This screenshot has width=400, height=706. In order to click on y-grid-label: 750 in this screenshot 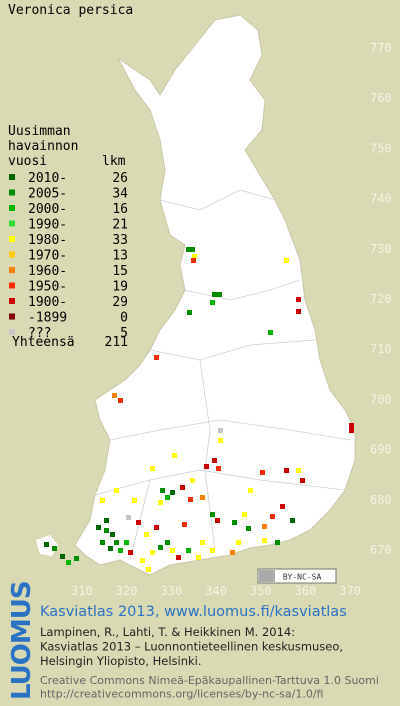, I will do `click(381, 148)`.